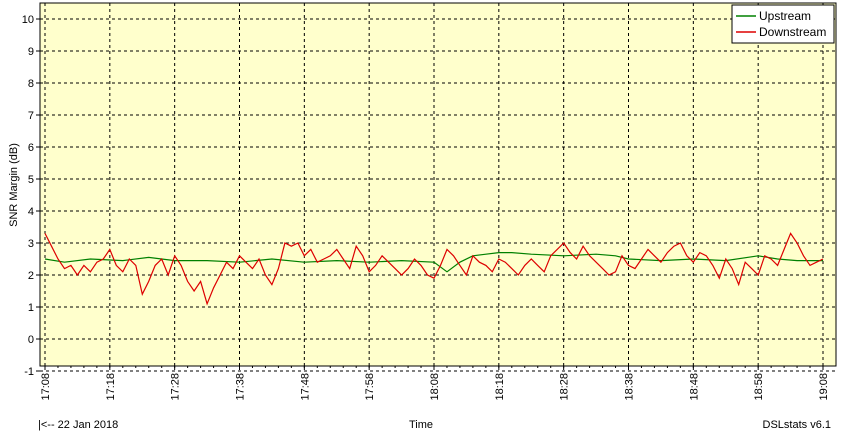 The image size is (842, 436). I want to click on series-line-upstream, so click(433, 262).